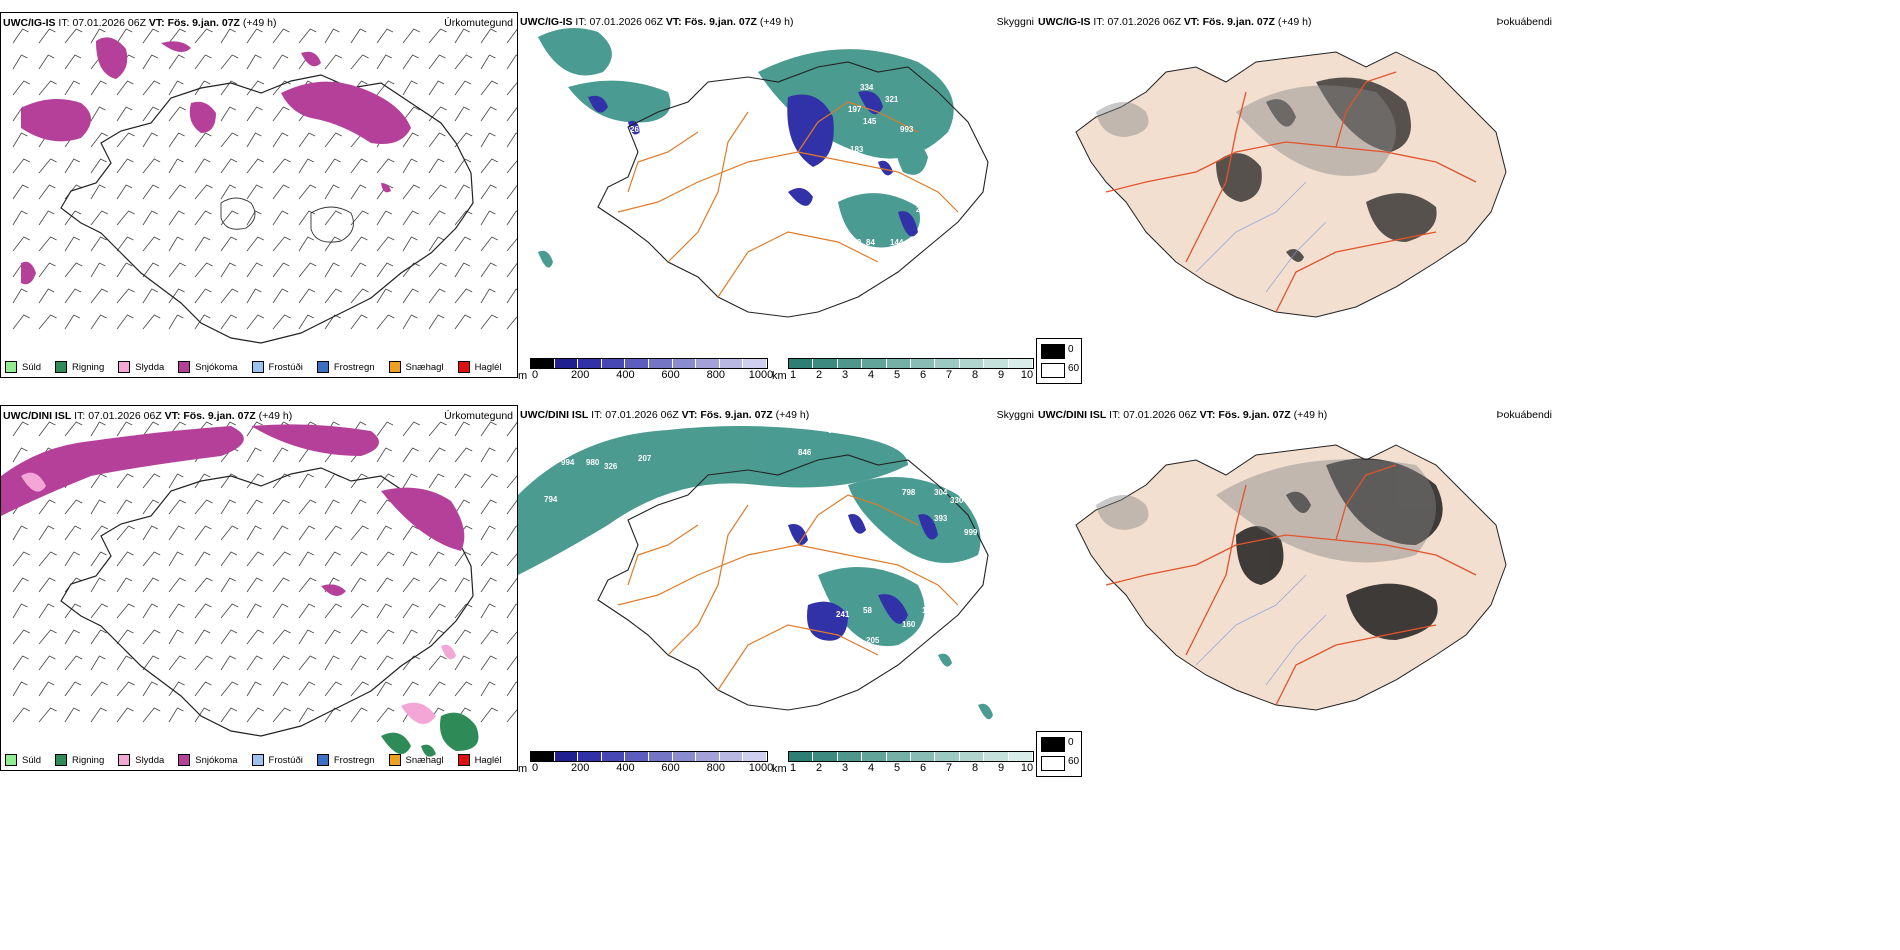 The image size is (1900, 950). What do you see at coordinates (975, 375) in the screenshot?
I see `colorbar-tick: 8` at bounding box center [975, 375].